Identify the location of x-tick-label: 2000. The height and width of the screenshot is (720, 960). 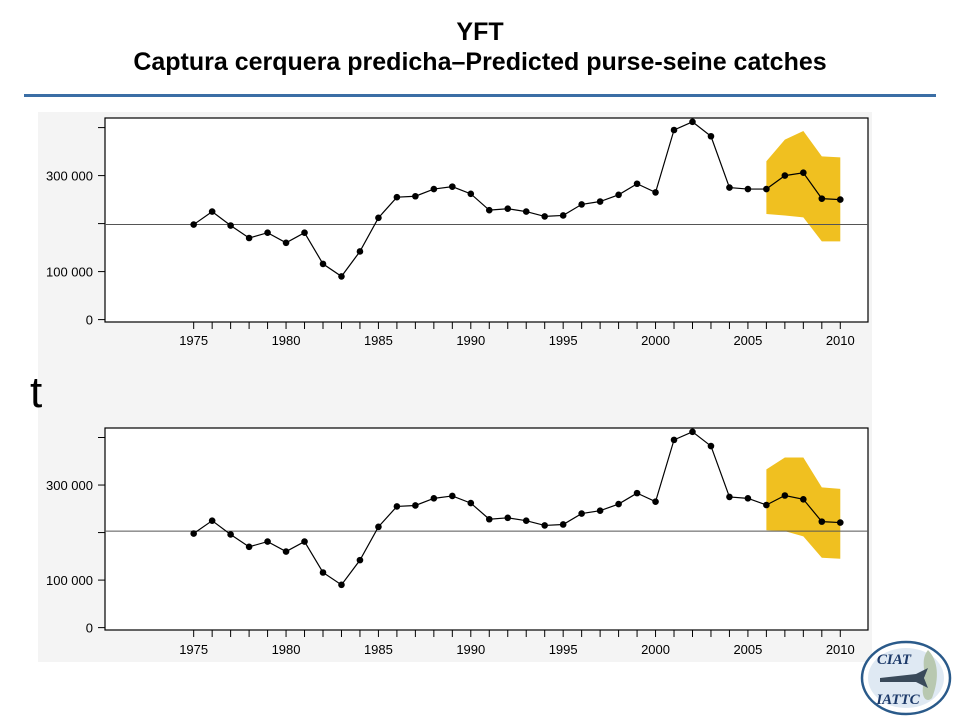
(655, 649).